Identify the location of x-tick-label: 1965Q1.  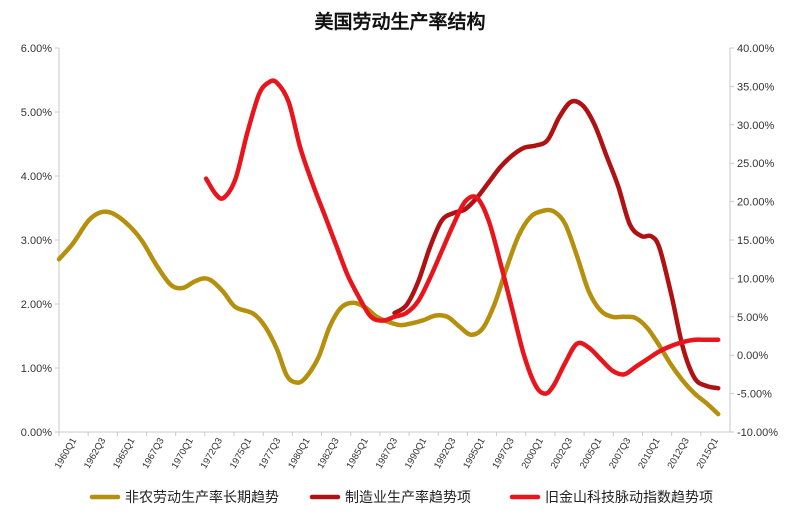
(124, 453).